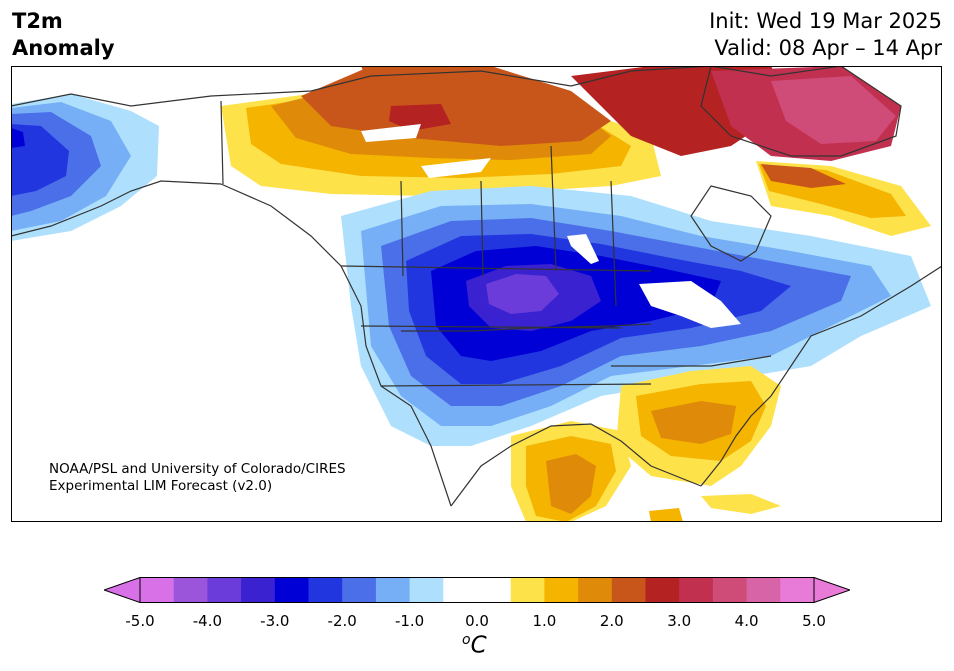 This screenshot has width=954, height=671. Describe the element at coordinates (18, 138) in the screenshot. I see `alaska-deep` at that location.